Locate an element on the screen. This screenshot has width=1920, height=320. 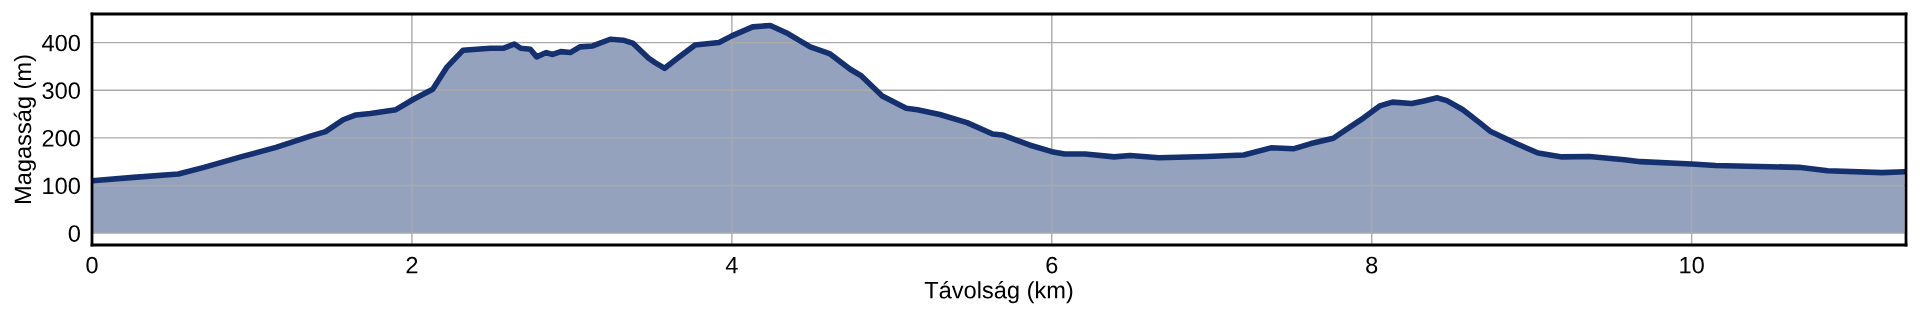
x-tick-label: 8 is located at coordinates (1372, 265).